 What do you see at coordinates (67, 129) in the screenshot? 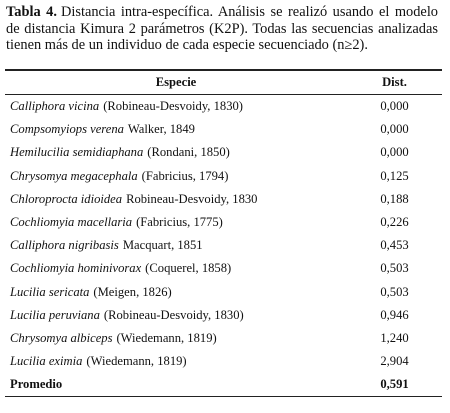
I see `species-name: Compsomyiops verena` at bounding box center [67, 129].